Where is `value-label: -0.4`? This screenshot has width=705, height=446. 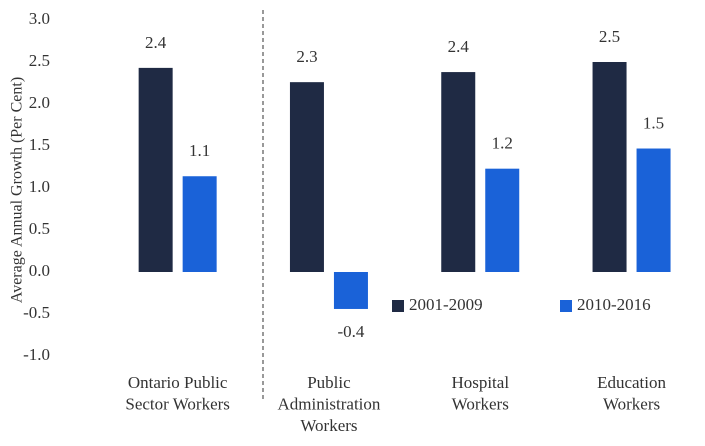 value-label: -0.4 is located at coordinates (350, 331).